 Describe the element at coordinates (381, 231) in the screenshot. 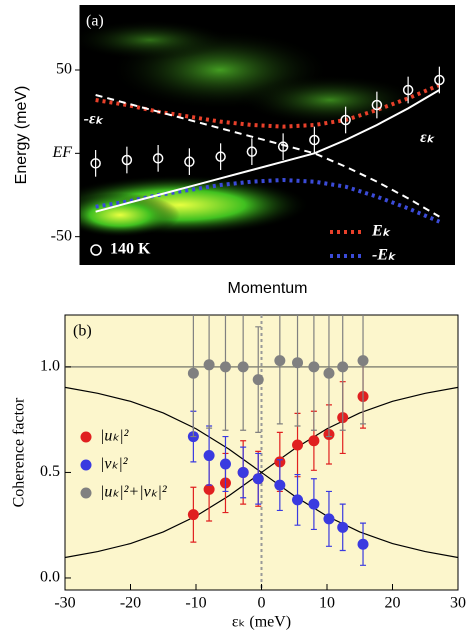

I see `legend-label: Eₖ` at that location.